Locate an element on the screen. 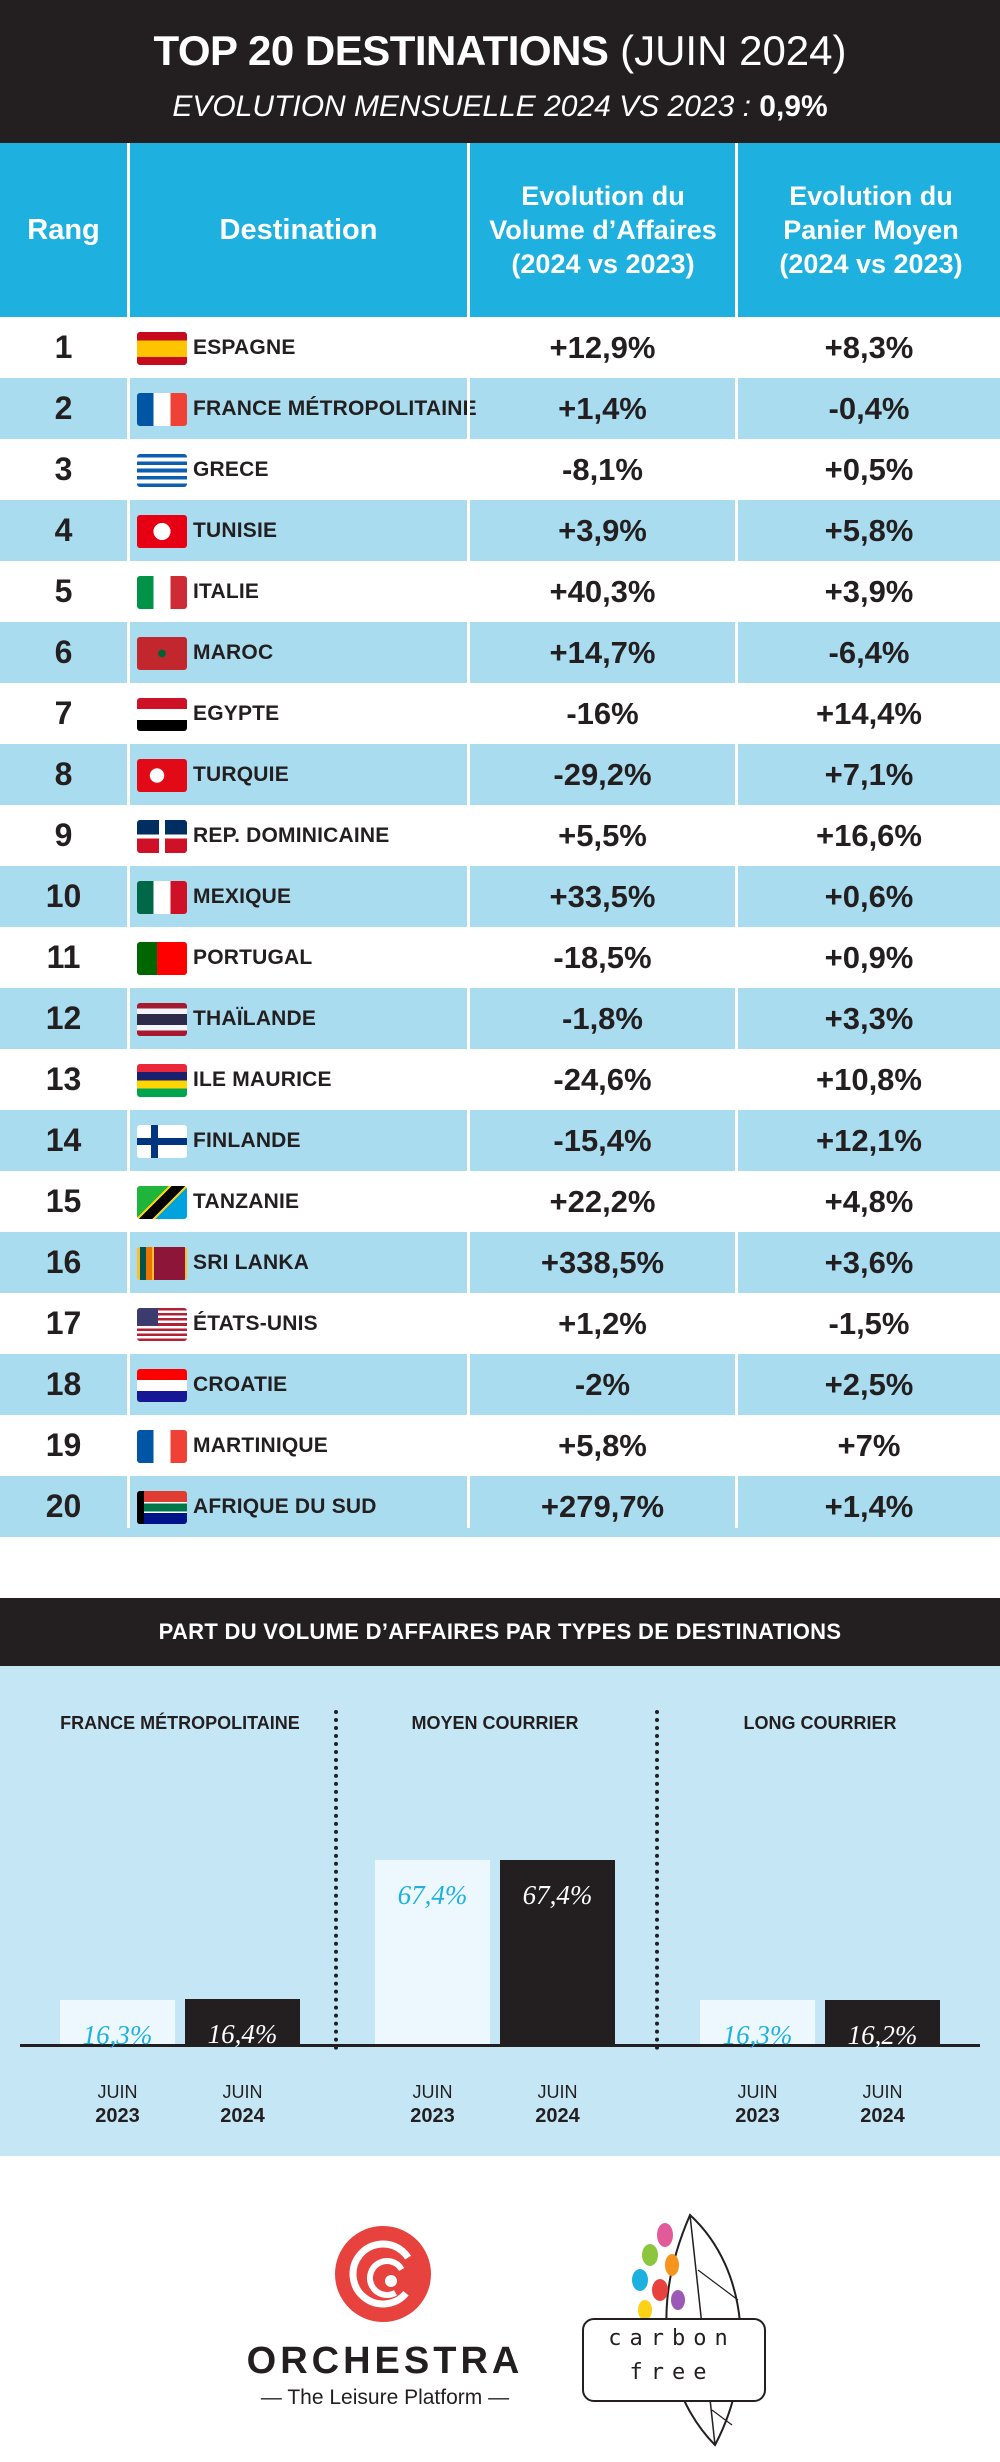  panier-cell: +1,4% is located at coordinates (869, 1506).